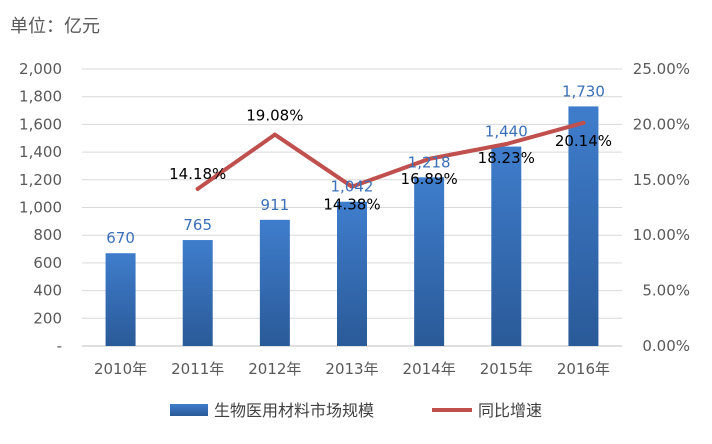 The height and width of the screenshot is (444, 712). I want to click on bar-value-label: 1,730, so click(583, 91).